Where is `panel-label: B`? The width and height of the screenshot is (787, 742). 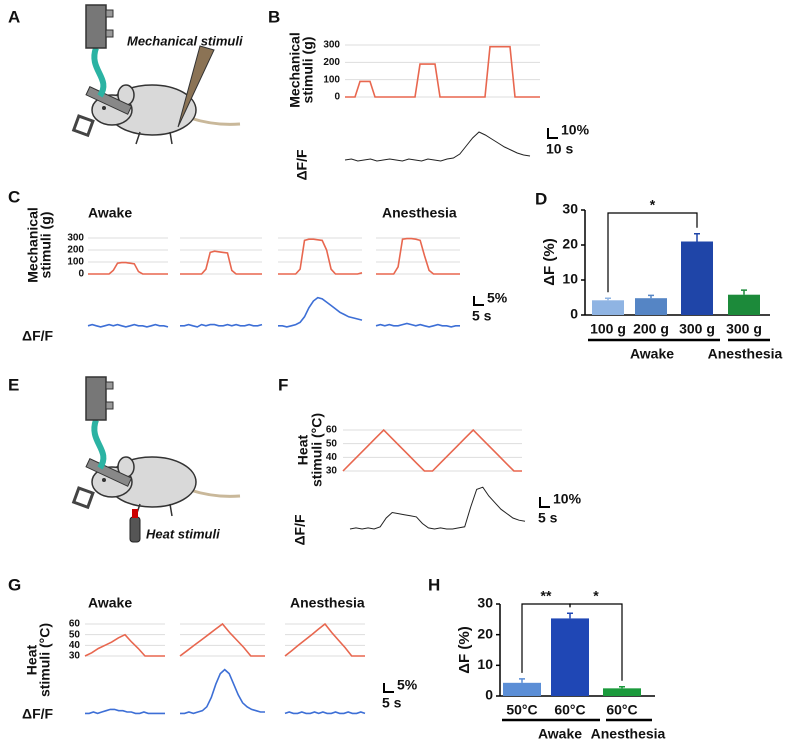
panel-label: B is located at coordinates (274, 16).